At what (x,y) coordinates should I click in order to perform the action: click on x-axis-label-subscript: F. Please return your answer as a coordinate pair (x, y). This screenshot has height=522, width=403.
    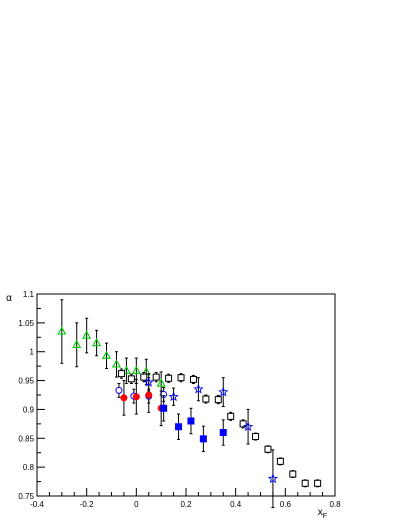
    Looking at the image, I should click on (325, 516).